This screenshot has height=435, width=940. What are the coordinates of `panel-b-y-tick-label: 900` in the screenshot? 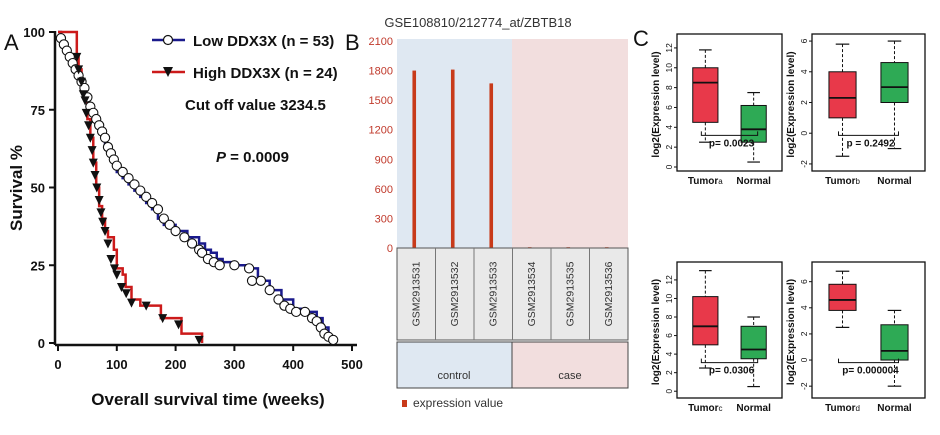 It's located at (384, 160).